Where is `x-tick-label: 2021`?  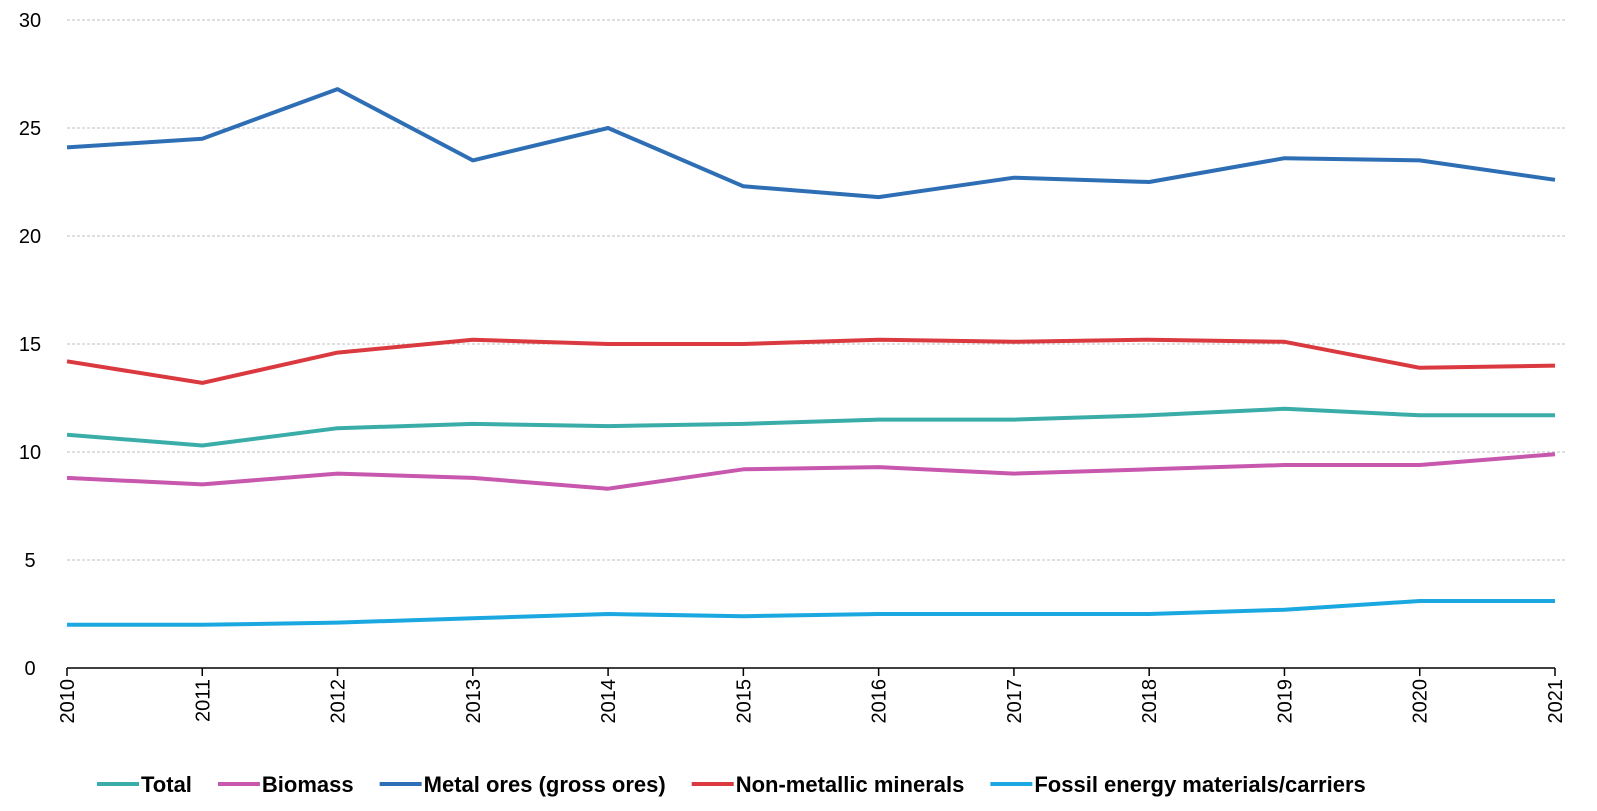 x-tick-label: 2021 is located at coordinates (1556, 701).